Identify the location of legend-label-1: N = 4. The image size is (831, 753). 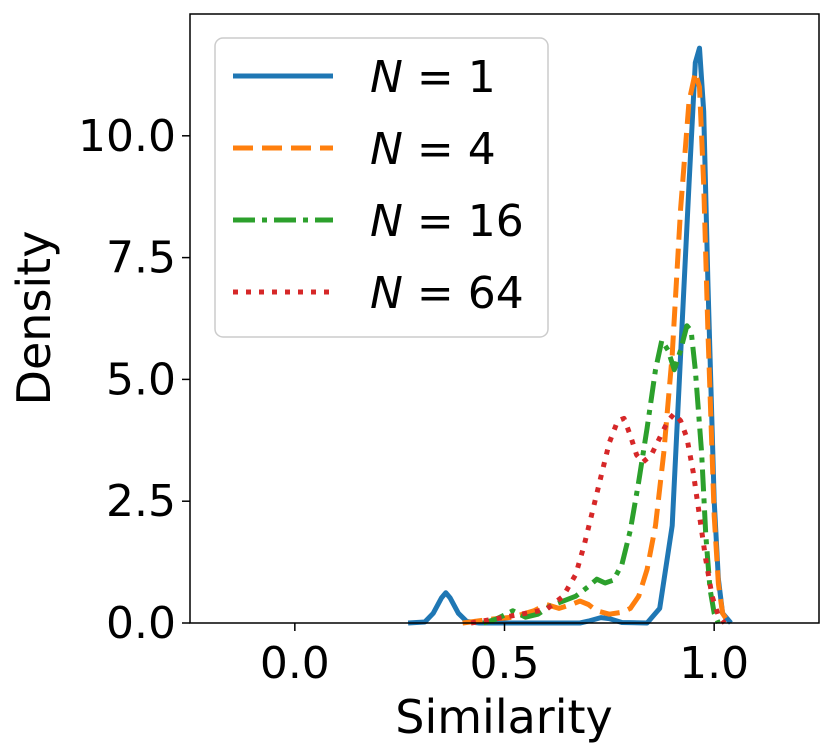
(433, 149).